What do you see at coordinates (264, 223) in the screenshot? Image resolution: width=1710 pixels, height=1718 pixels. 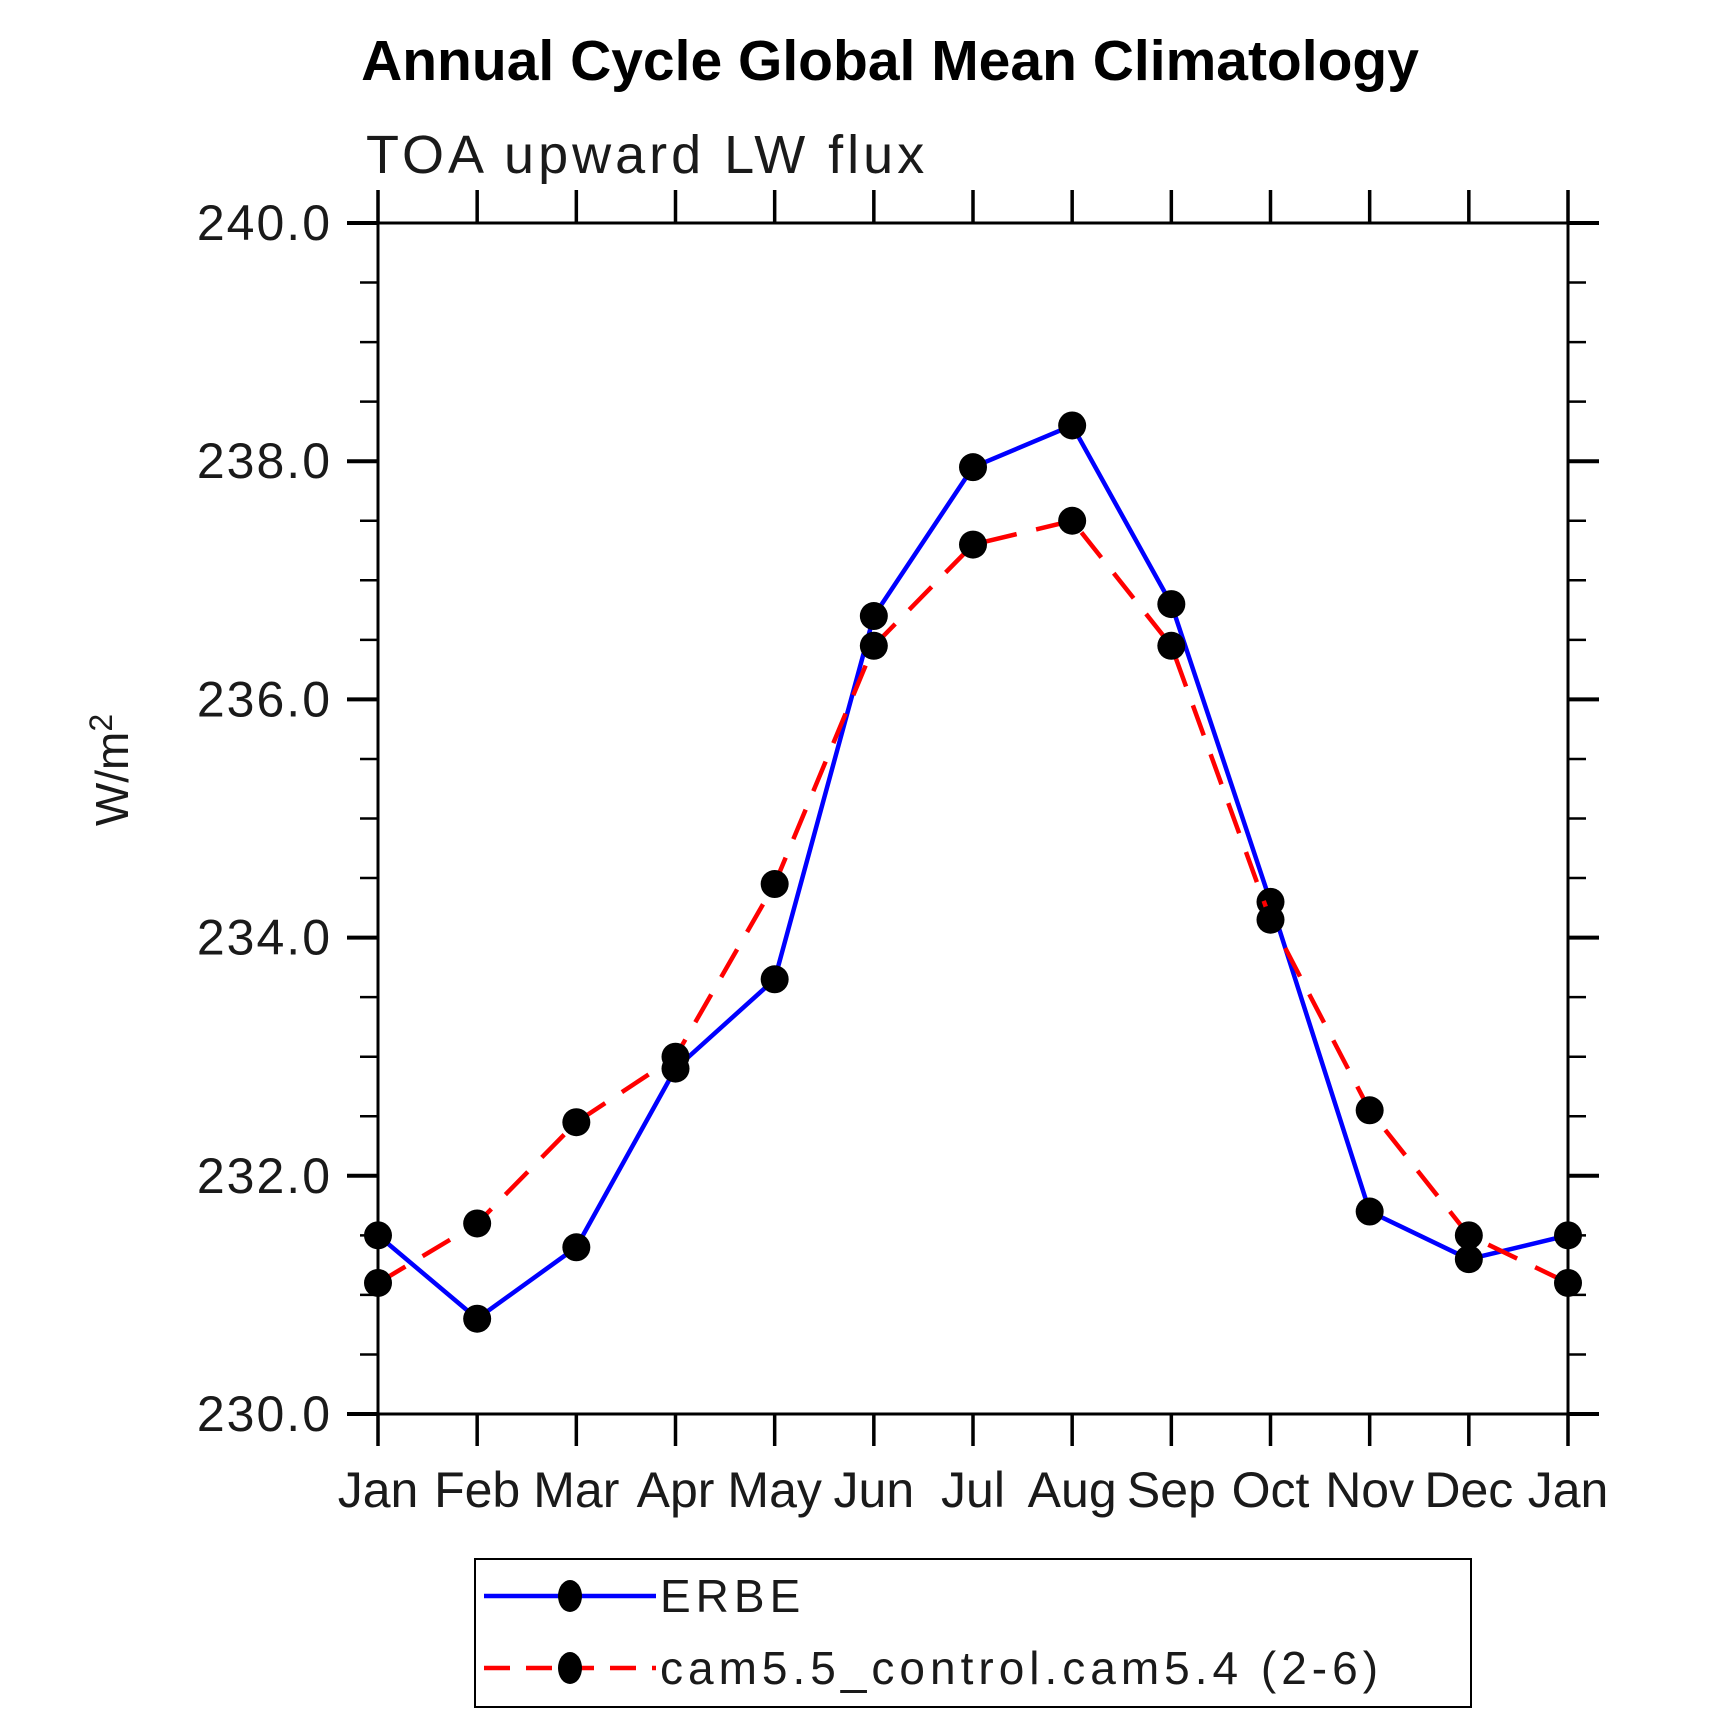 I see `y-tick-label: 240.0` at bounding box center [264, 223].